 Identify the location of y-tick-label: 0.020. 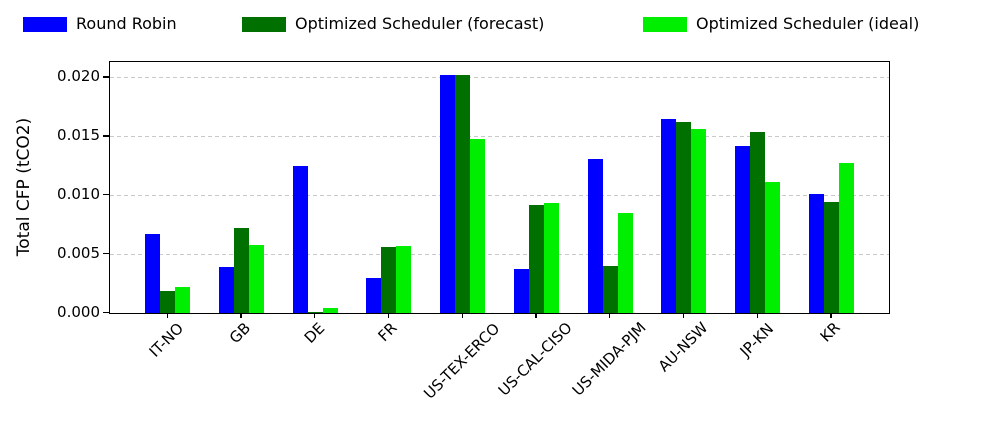
(78, 76).